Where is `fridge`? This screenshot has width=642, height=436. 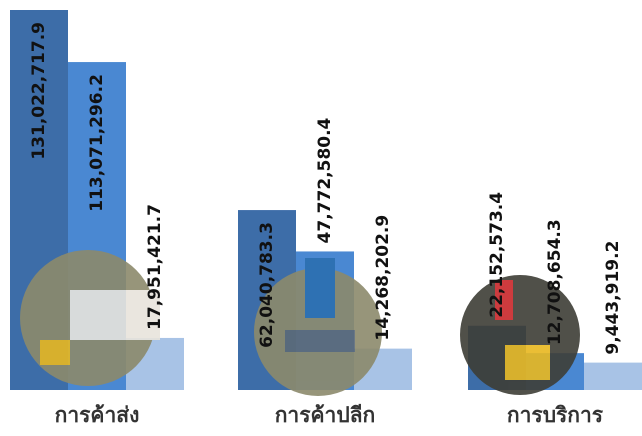
fridge is located at coordinates (320, 288).